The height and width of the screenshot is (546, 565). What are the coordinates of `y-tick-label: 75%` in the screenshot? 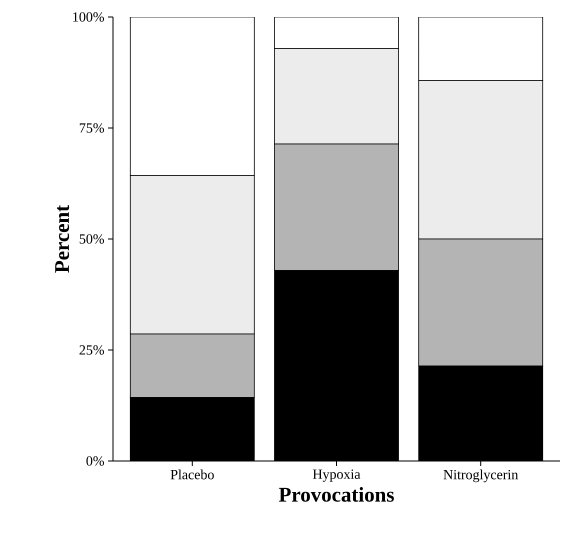 It's located at (92, 128).